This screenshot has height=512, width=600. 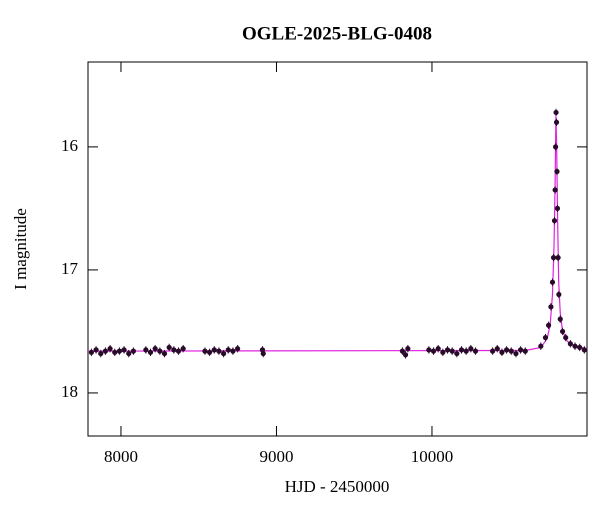 What do you see at coordinates (337, 33) in the screenshot?
I see `chart-title: OGLE-2025-BLG-0408` at bounding box center [337, 33].